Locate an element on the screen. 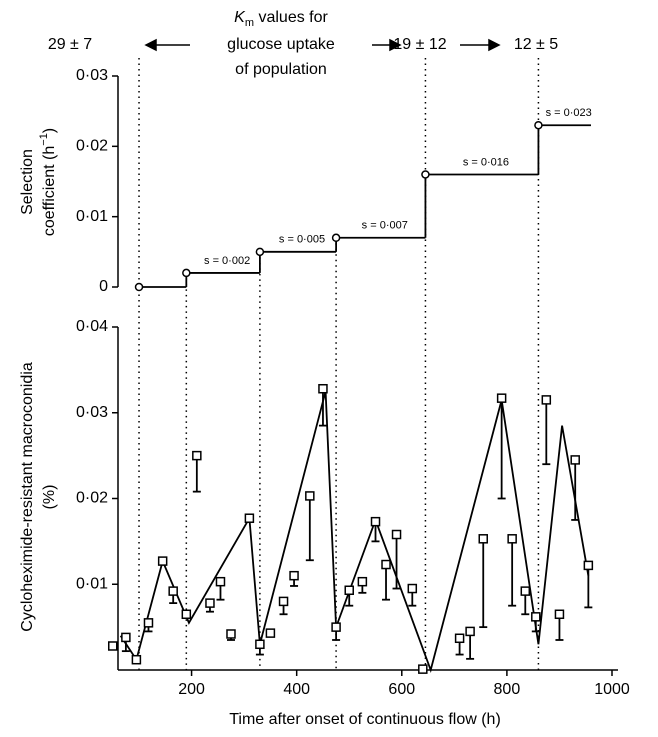  x-tick-label: 200 is located at coordinates (191, 689).